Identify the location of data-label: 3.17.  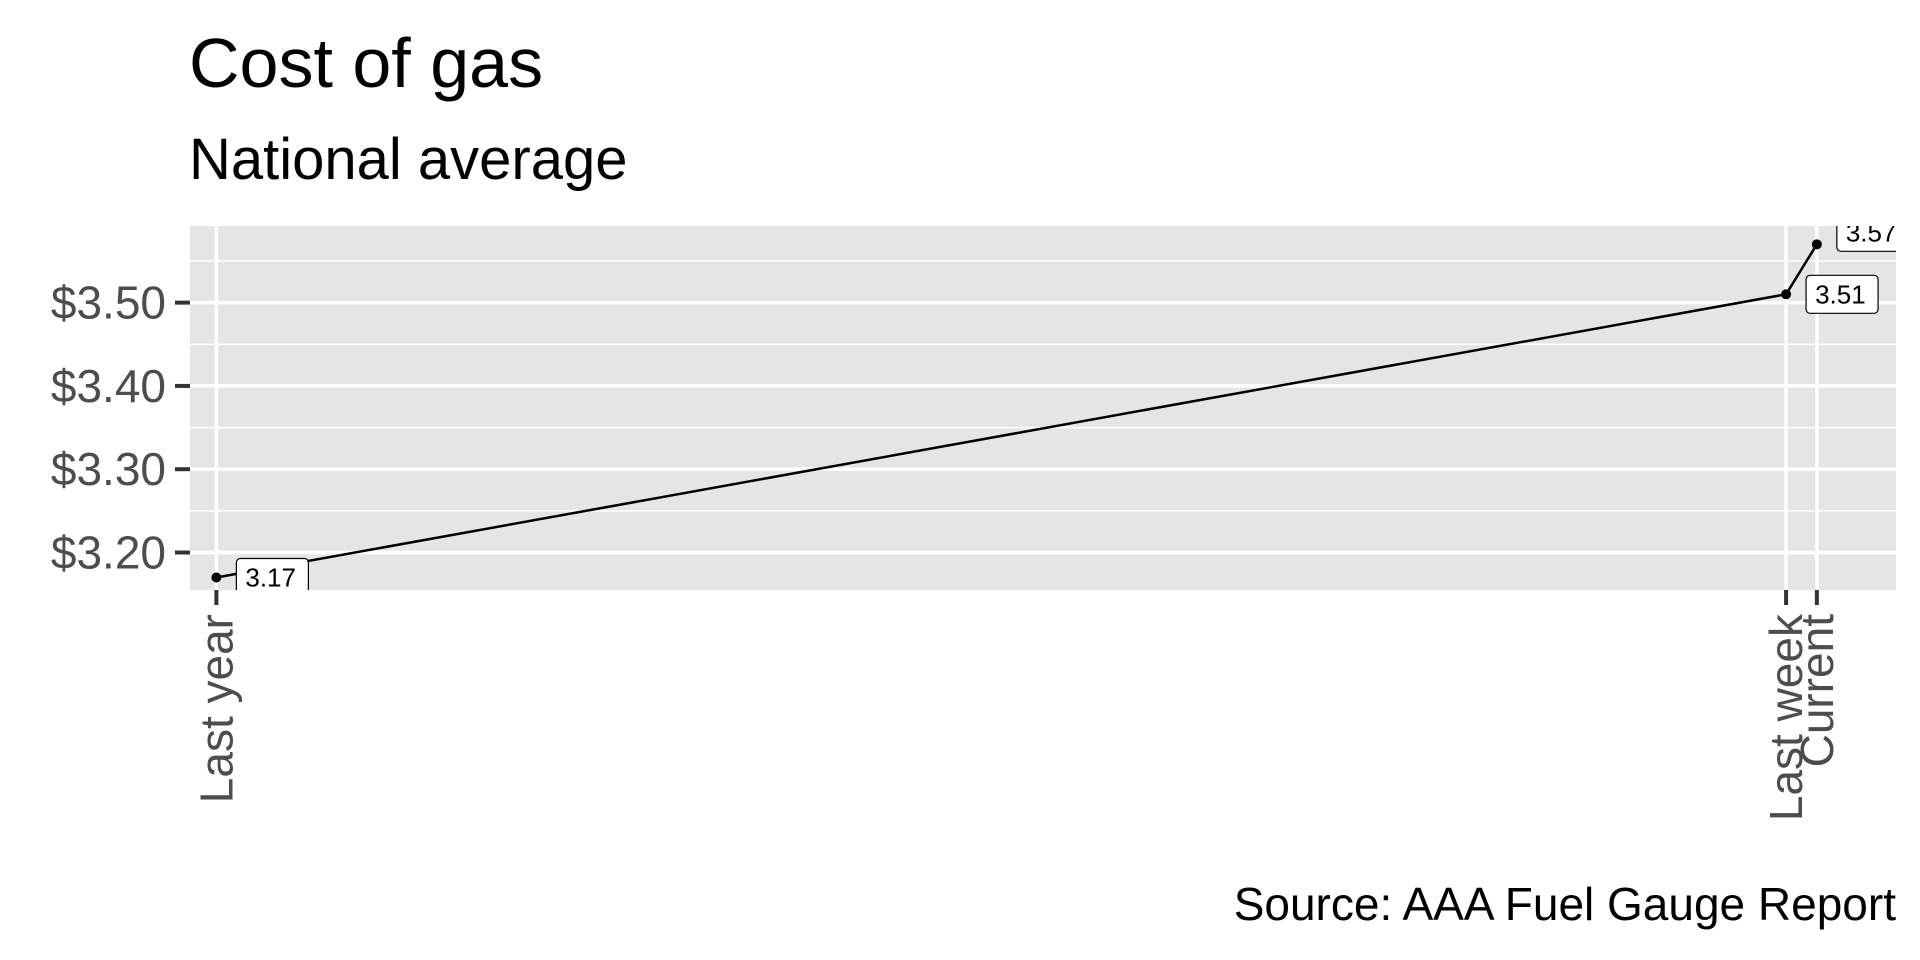
(272, 575).